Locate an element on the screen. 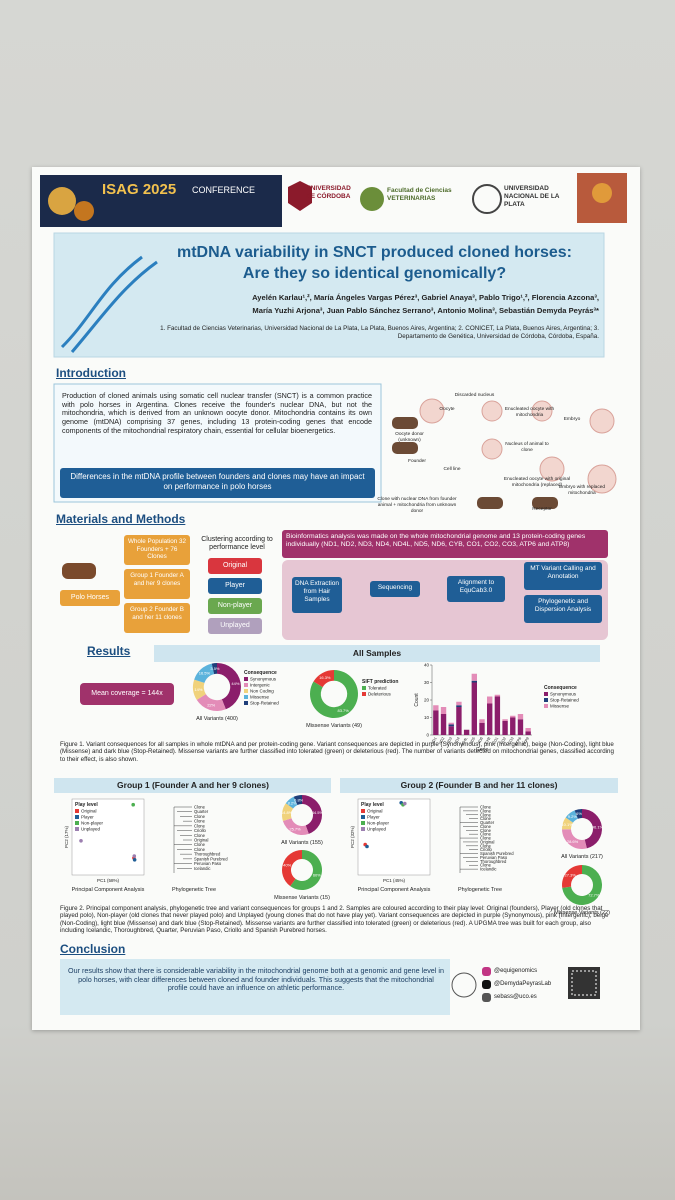  legend-title: Consequence is located at coordinates (560, 688).